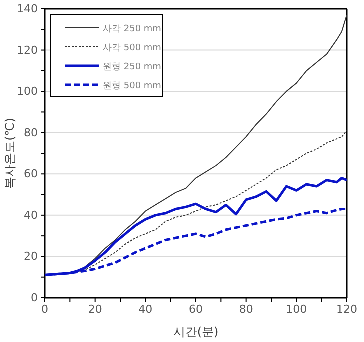 Image resolution: width=364 pixels, height=342 pixels. Describe the element at coordinates (246, 309) in the screenshot. I see `x-tick-label: 80` at that location.